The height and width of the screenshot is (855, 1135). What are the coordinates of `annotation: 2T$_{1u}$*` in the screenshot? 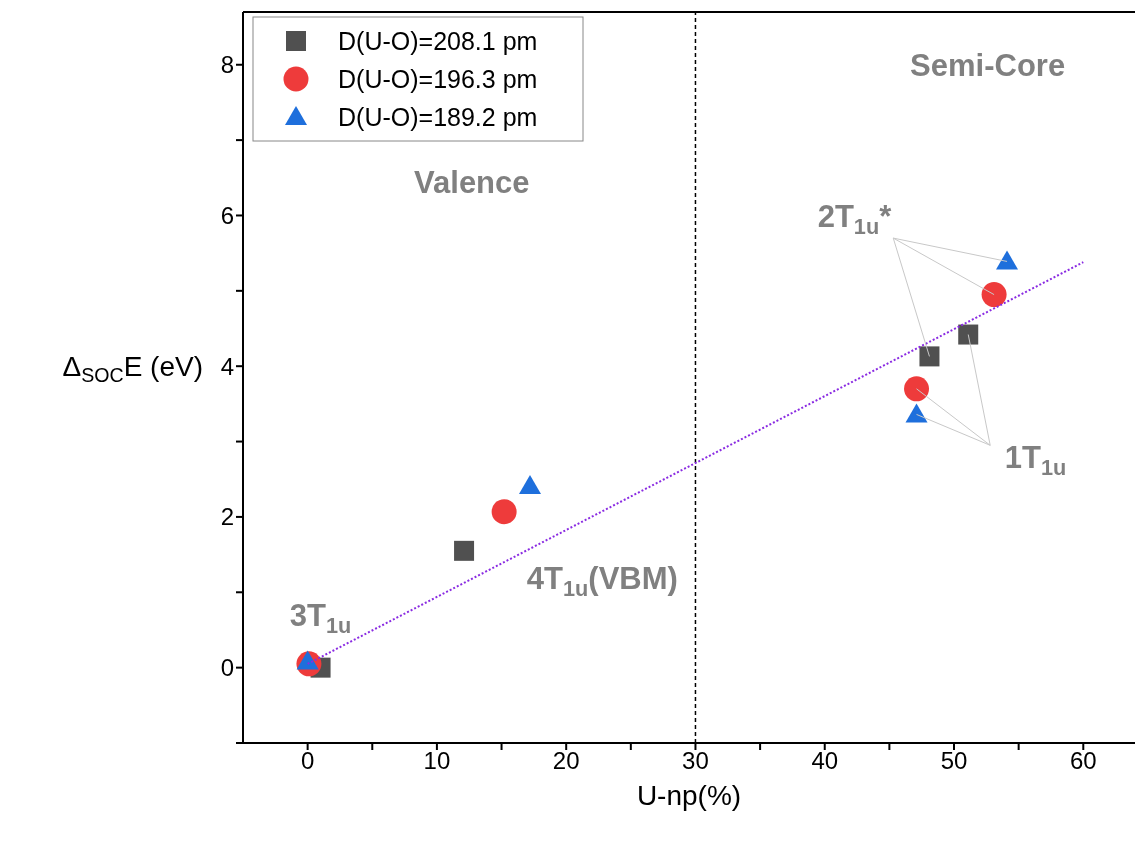 It's located at (855, 218).